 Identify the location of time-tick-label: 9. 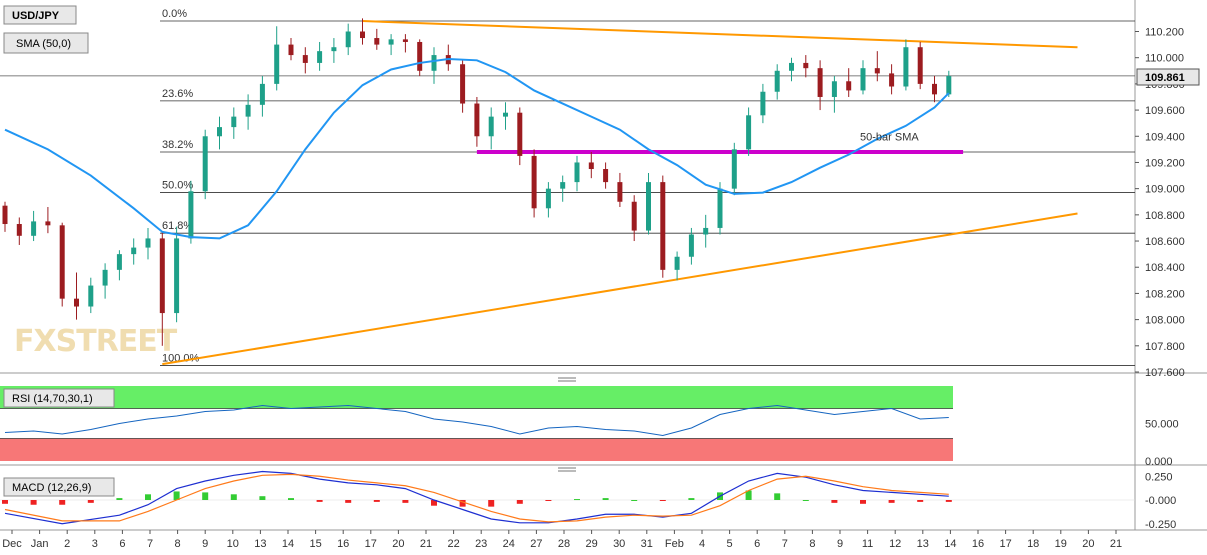
(840, 544).